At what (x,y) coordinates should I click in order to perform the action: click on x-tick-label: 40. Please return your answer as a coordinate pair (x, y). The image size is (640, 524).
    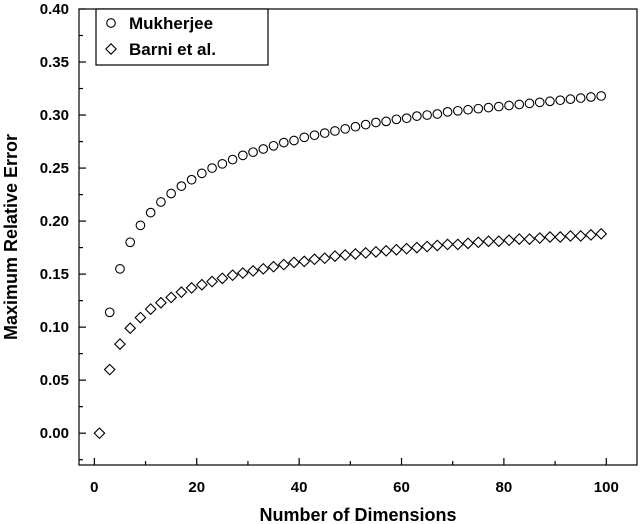
    Looking at the image, I should click on (299, 487).